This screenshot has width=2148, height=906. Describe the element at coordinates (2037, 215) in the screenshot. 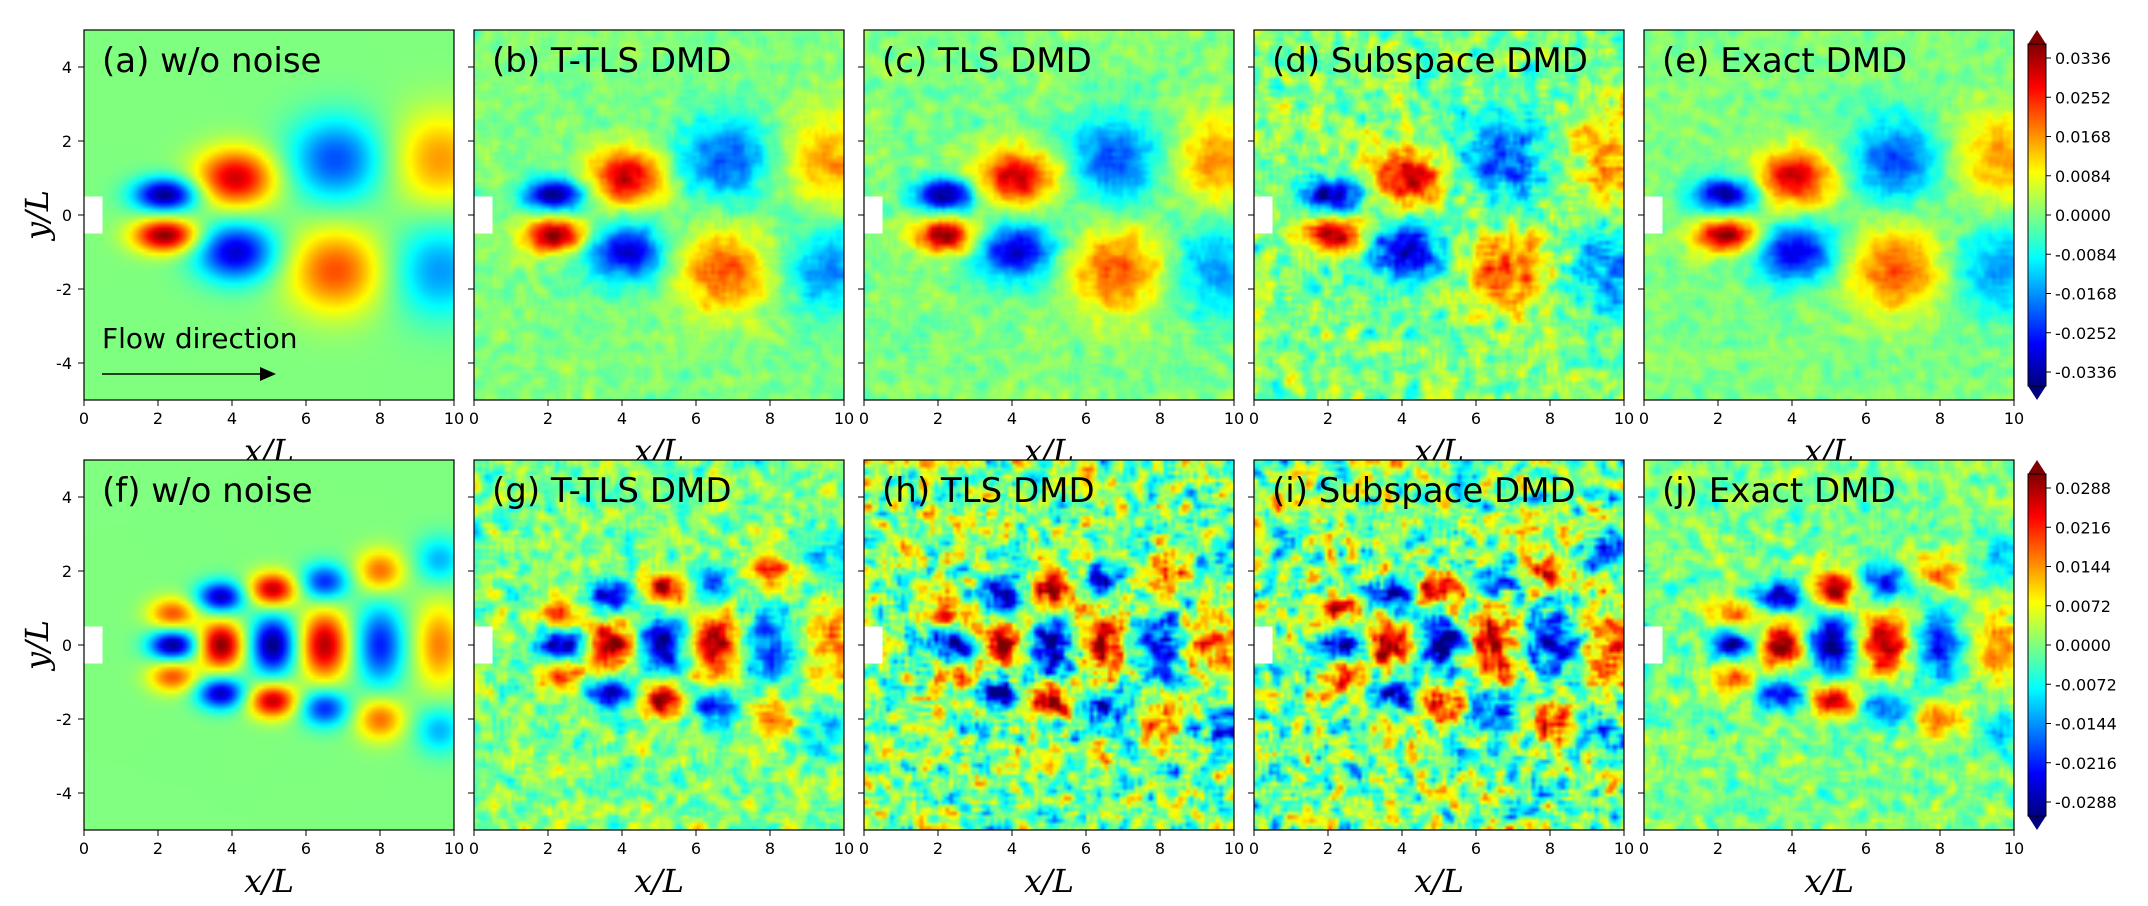

I see `colorbar-gradient` at that location.